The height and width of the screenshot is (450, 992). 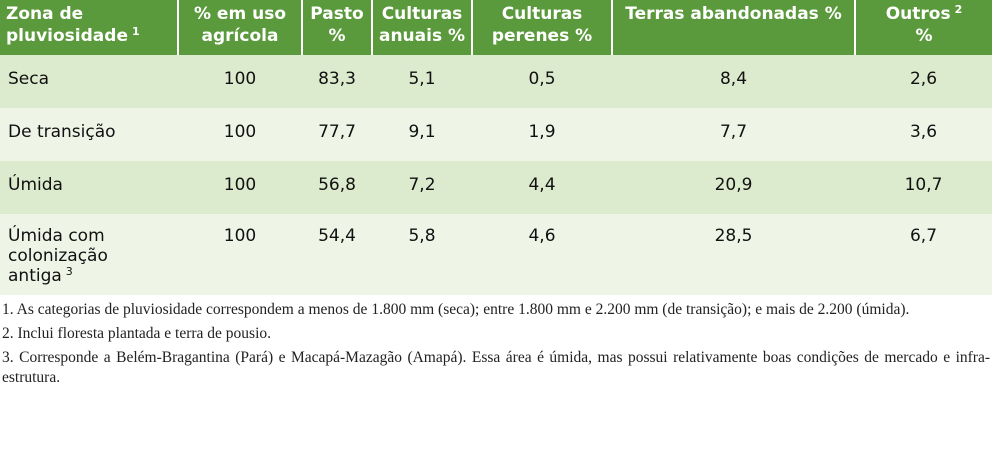 I want to click on column-header: Terras abandonadas %, so click(x=733, y=27).